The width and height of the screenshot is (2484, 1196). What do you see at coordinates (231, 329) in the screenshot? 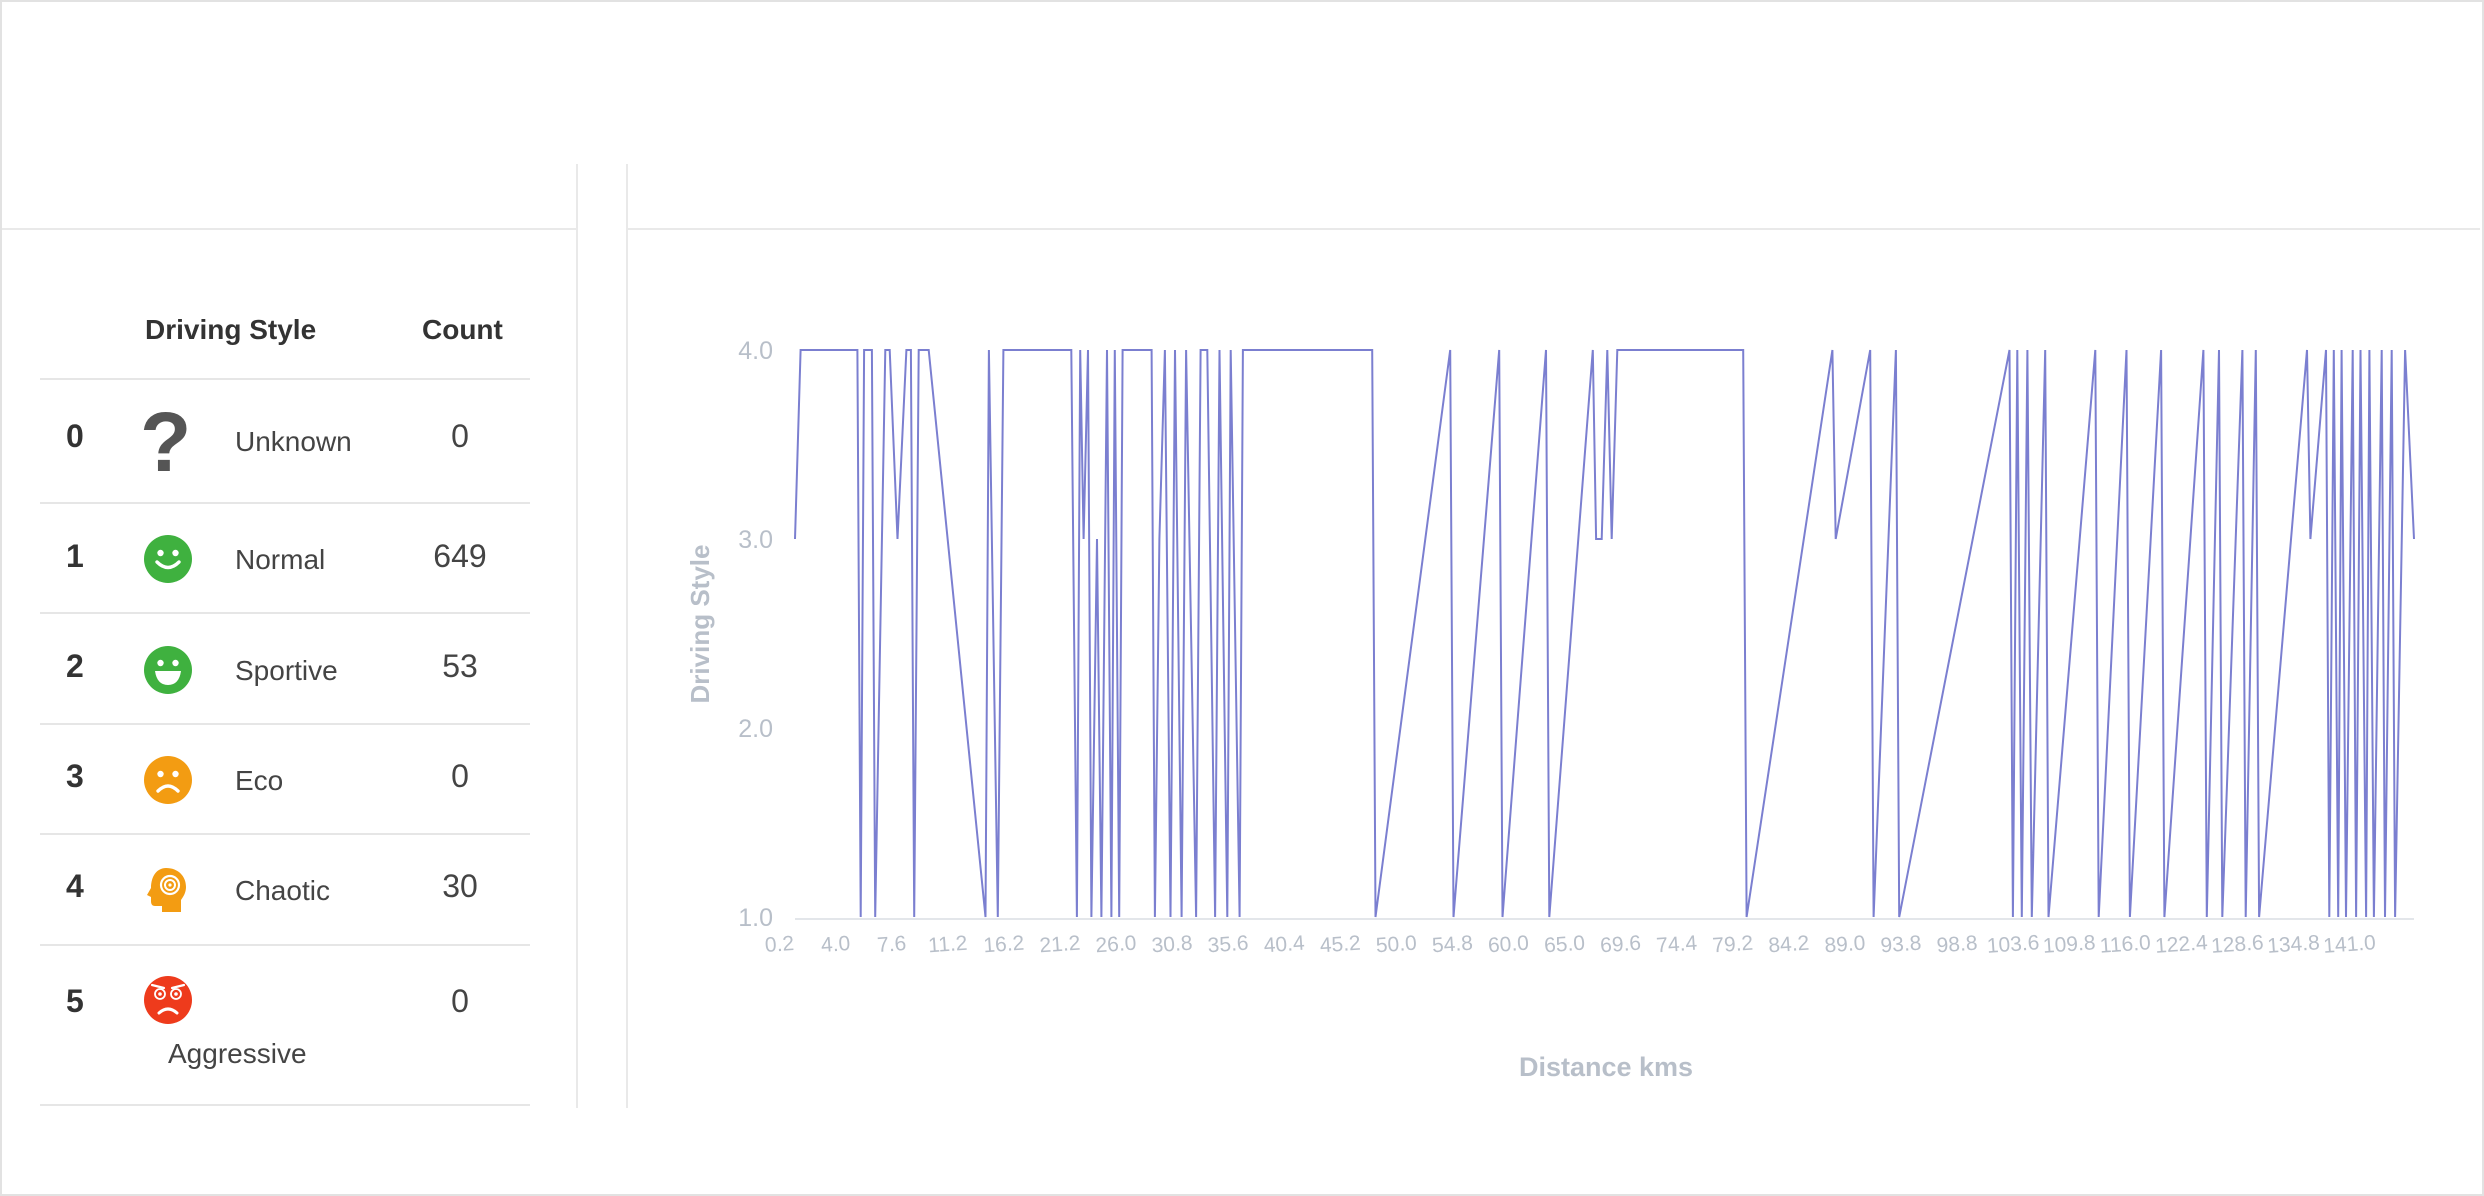
I see `header-driving-style: Driving Style` at bounding box center [231, 329].